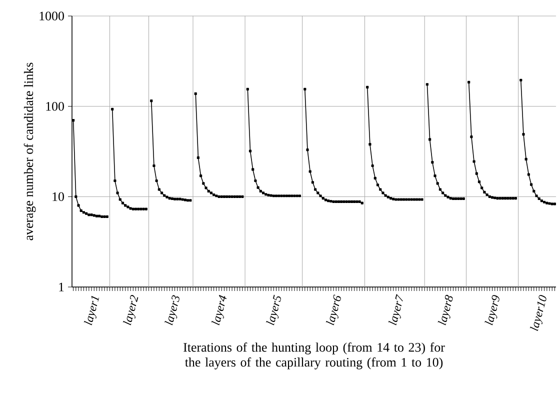  Describe the element at coordinates (218, 310) in the screenshot. I see `x-tick-label: layer4` at that location.